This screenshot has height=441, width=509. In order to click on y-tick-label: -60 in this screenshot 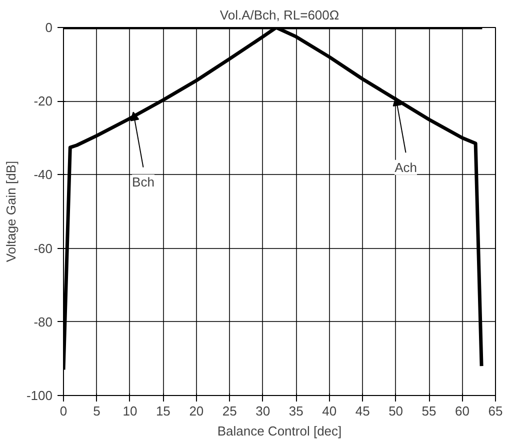, I will do `click(43, 248)`.